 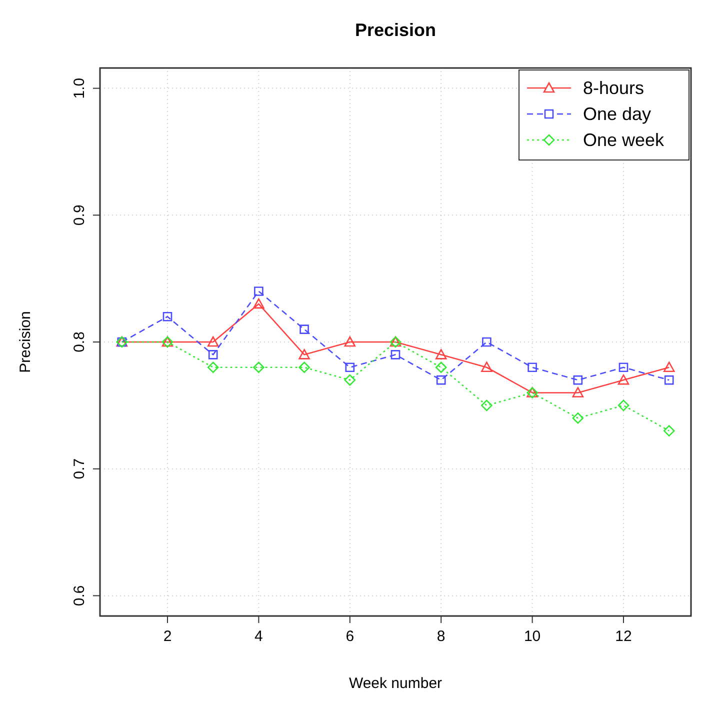 I want to click on y-tick-label: 1.0, so click(x=79, y=88).